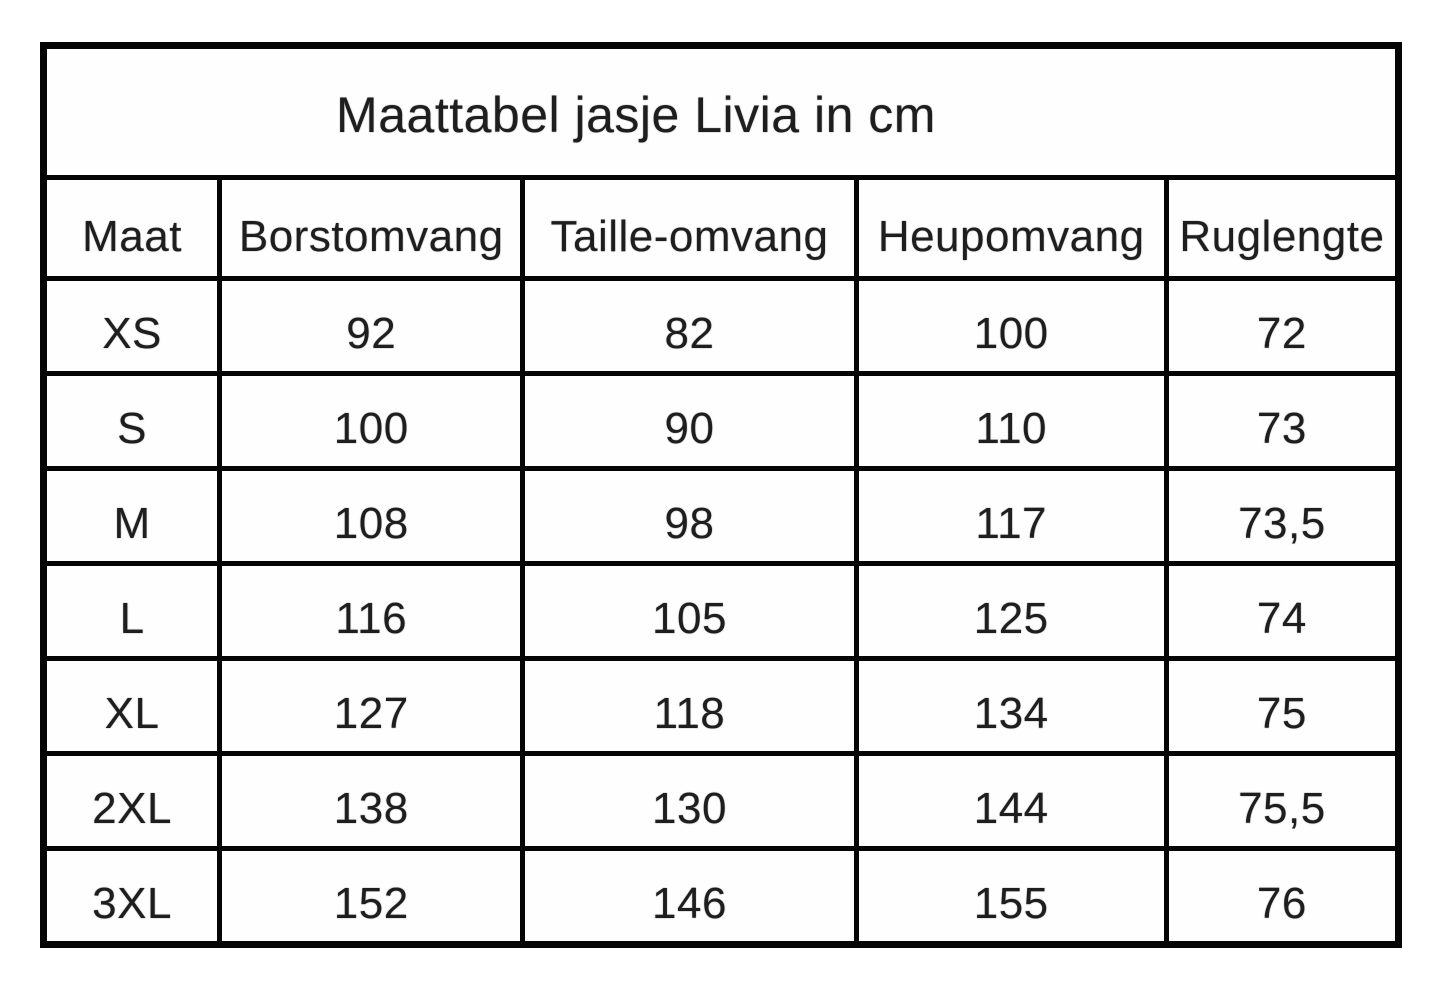  What do you see at coordinates (131, 326) in the screenshot?
I see `size-cell: XS` at bounding box center [131, 326].